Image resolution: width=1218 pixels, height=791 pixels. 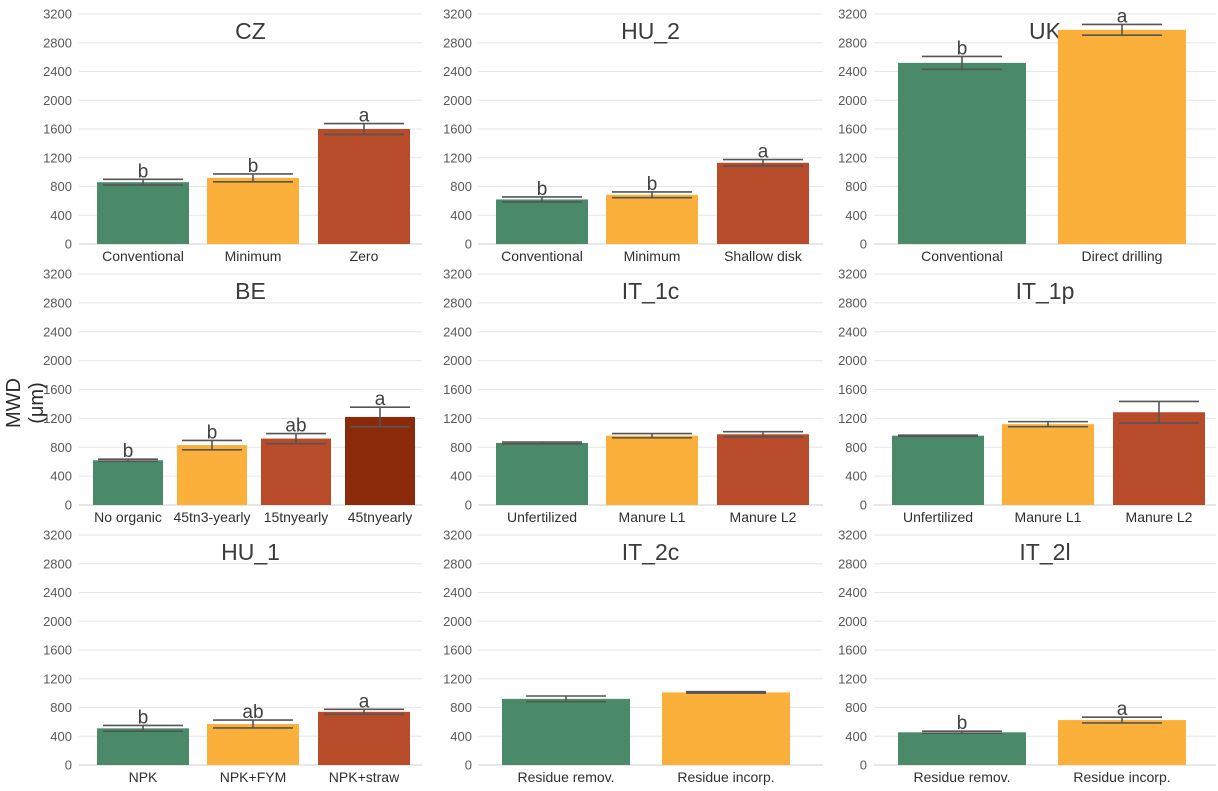 What do you see at coordinates (938, 517) in the screenshot?
I see `x-tick-label: Unfertilized` at bounding box center [938, 517].